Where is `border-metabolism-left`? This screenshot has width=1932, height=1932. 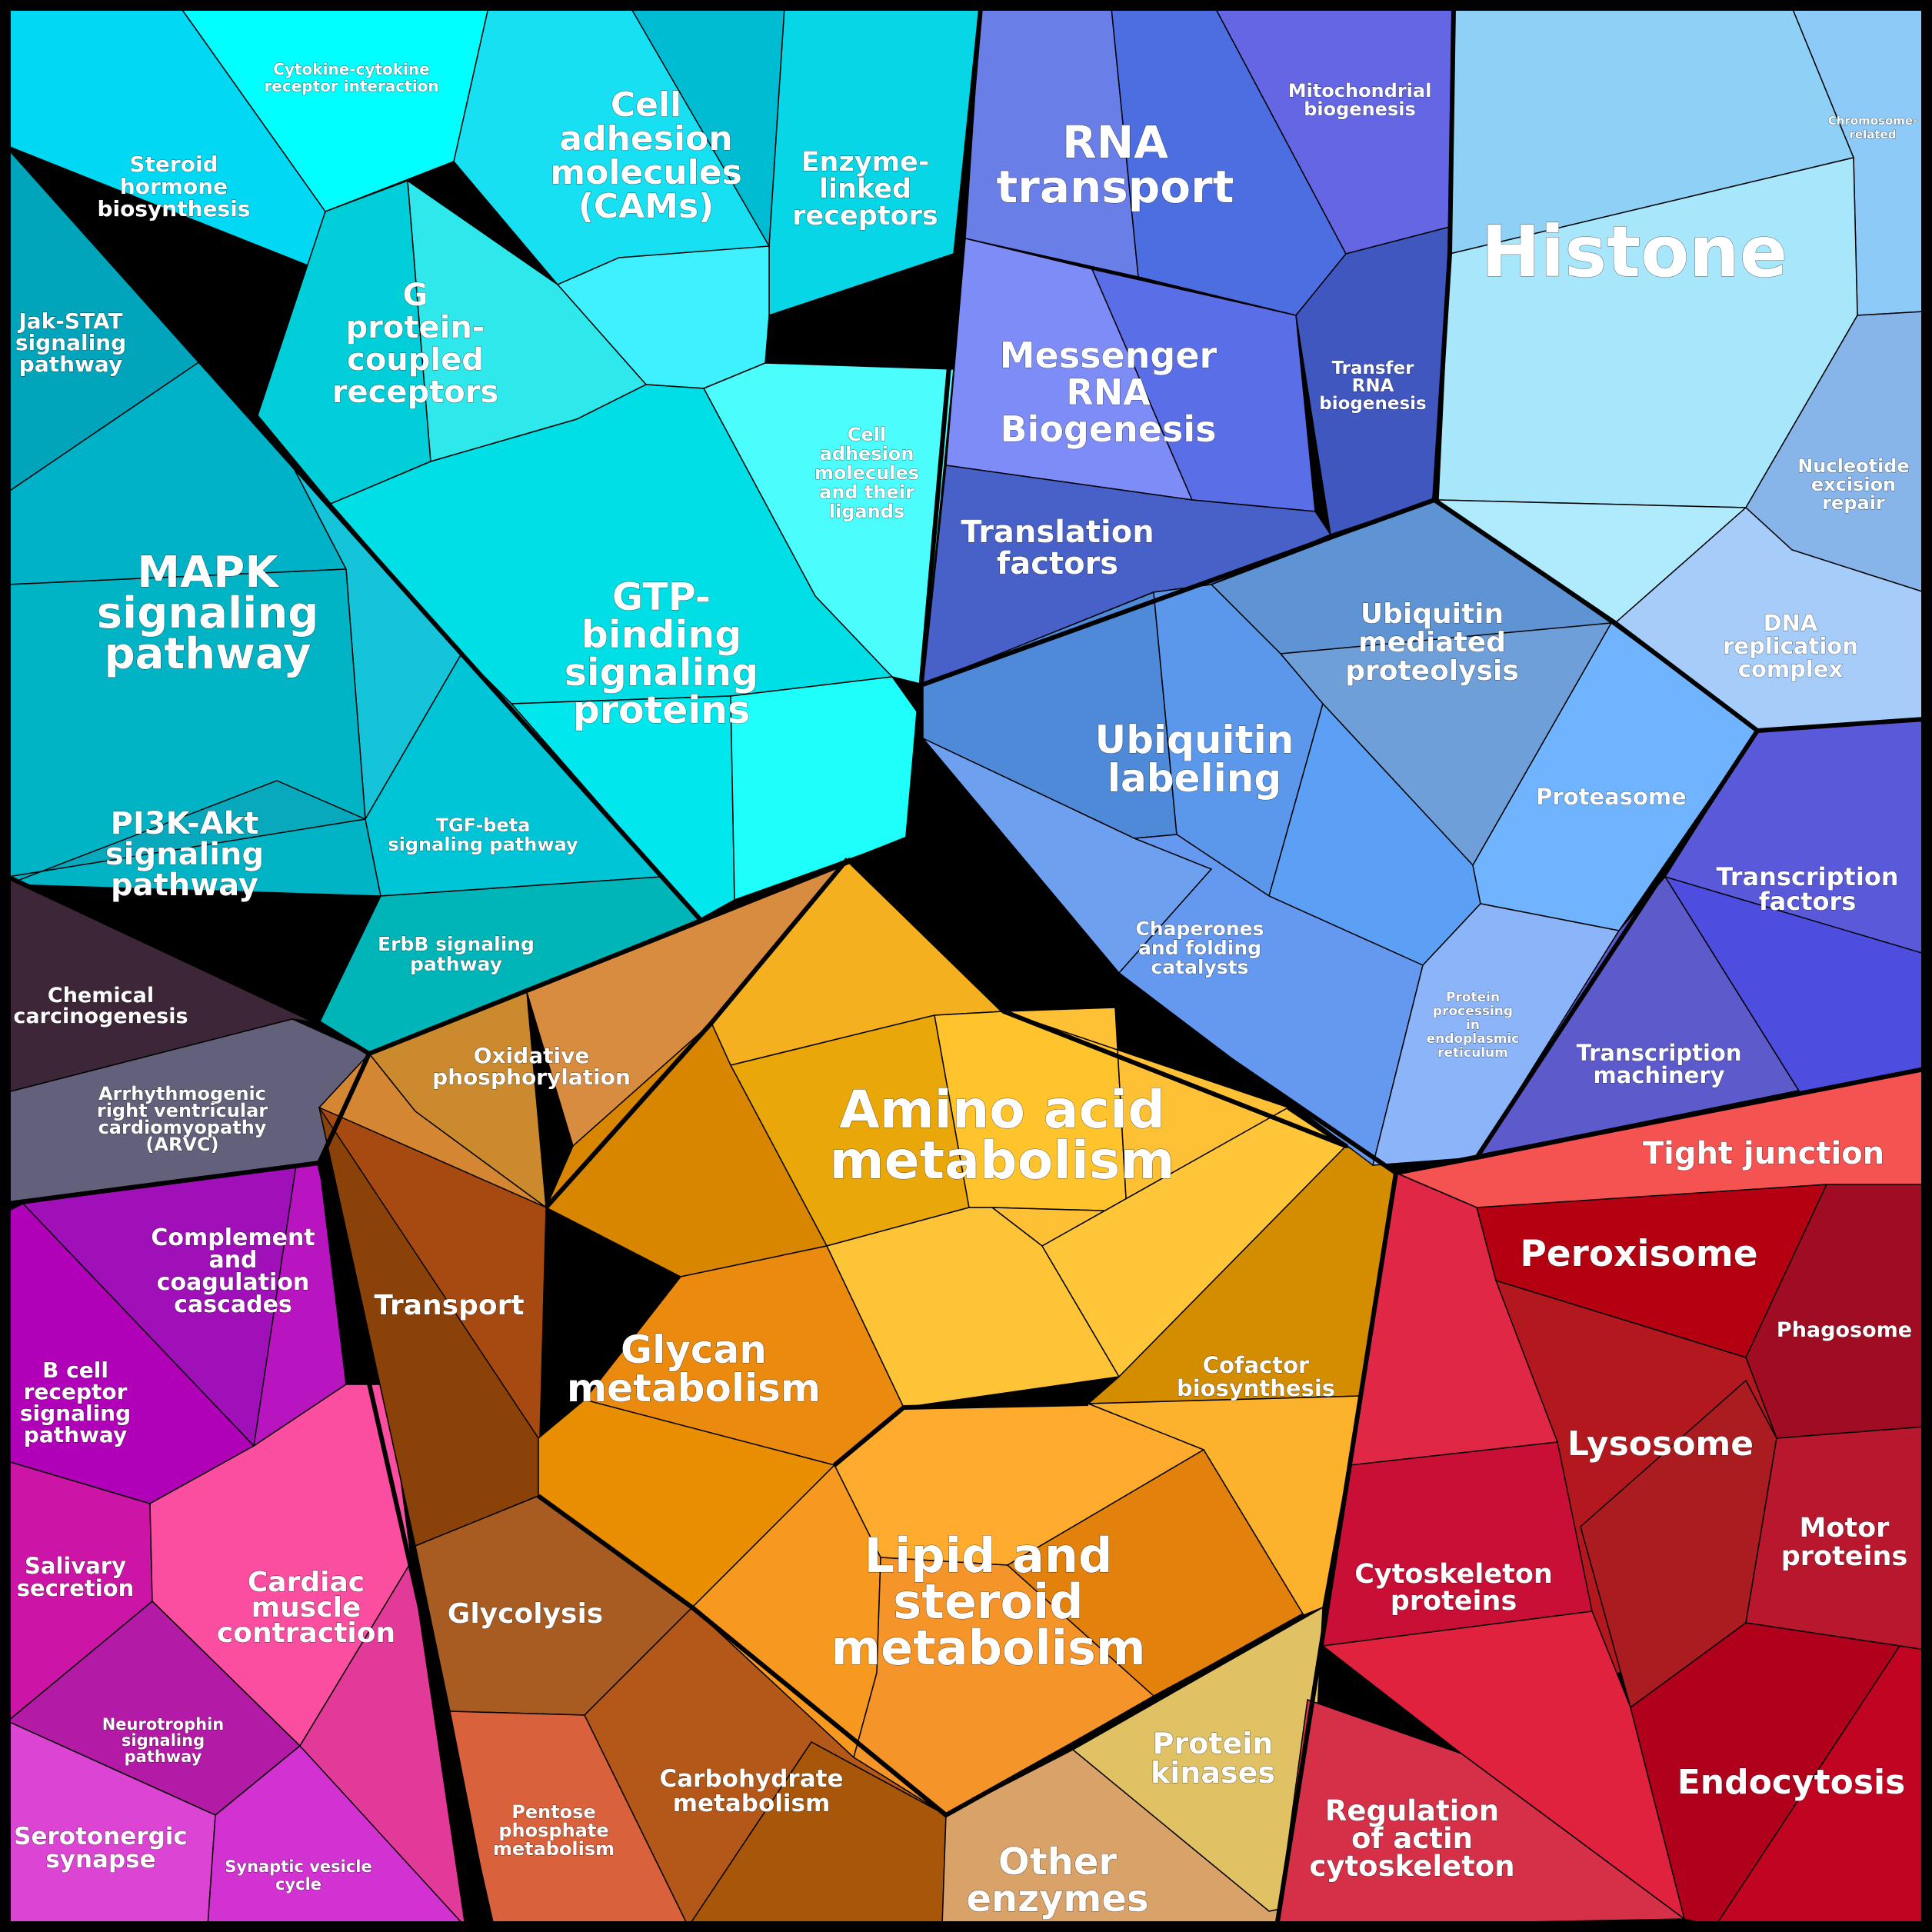
border-metabolism-left is located at coordinates (406, 1544).